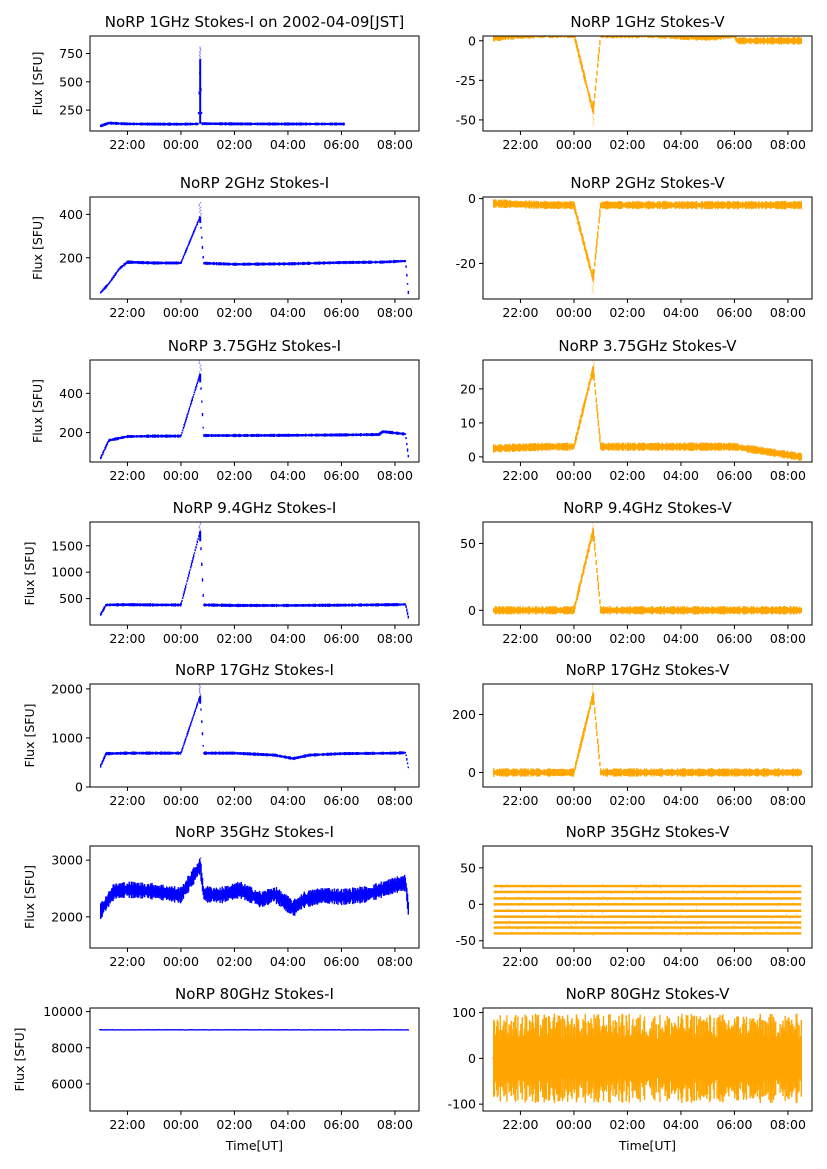  What do you see at coordinates (71, 432) in the screenshot?
I see `y-tick-label: 200` at bounding box center [71, 432].